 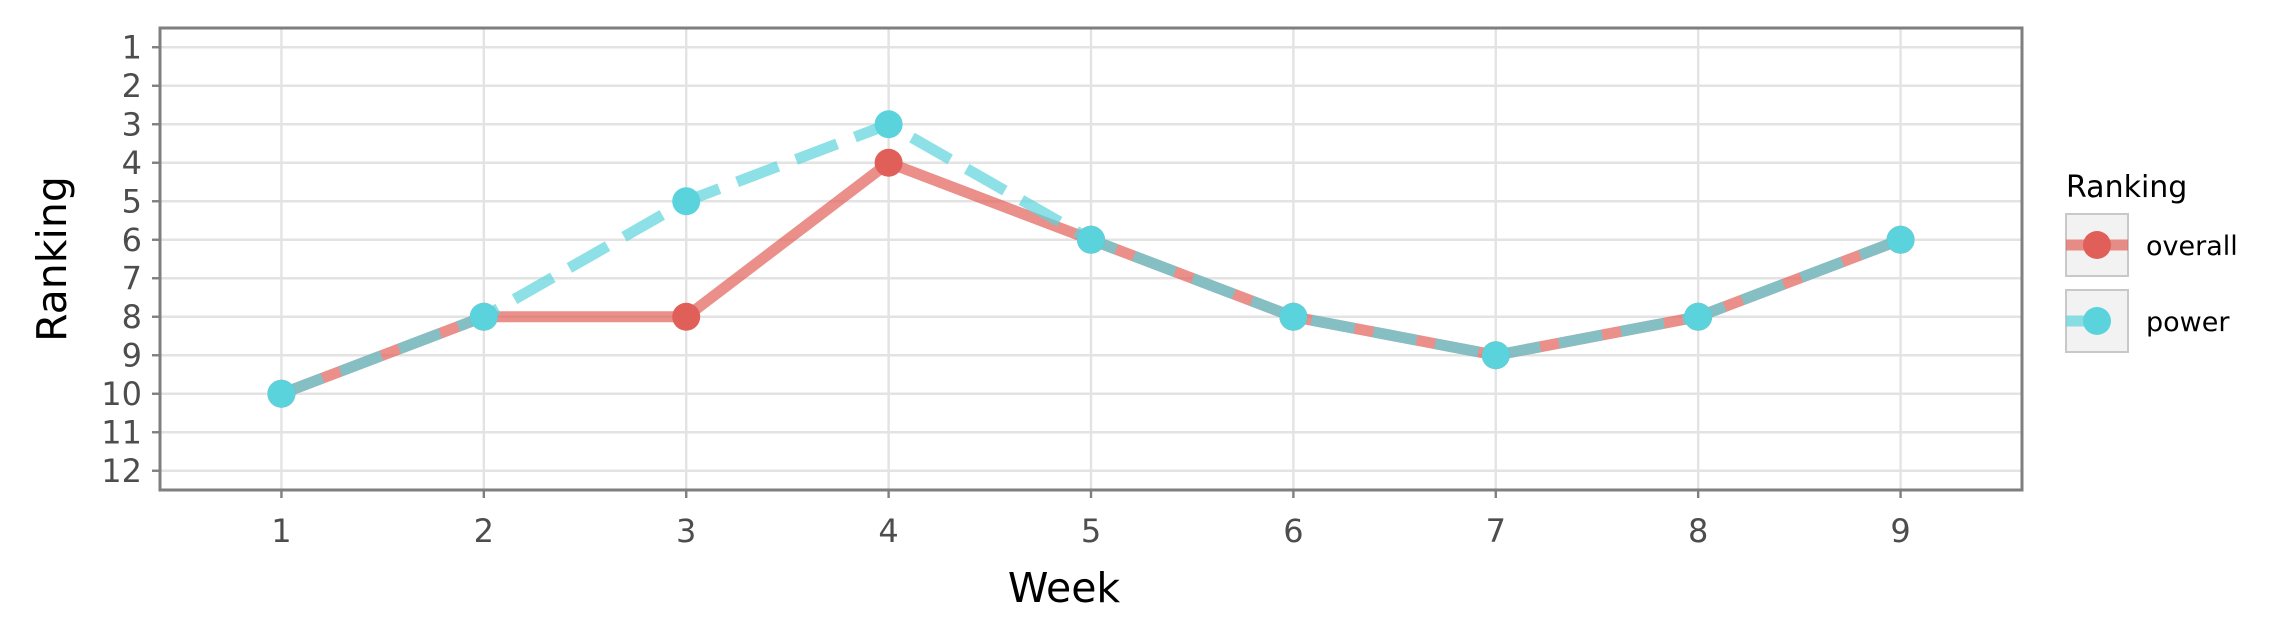 What do you see at coordinates (121, 471) in the screenshot?
I see `y-tick-label: 12` at bounding box center [121, 471].